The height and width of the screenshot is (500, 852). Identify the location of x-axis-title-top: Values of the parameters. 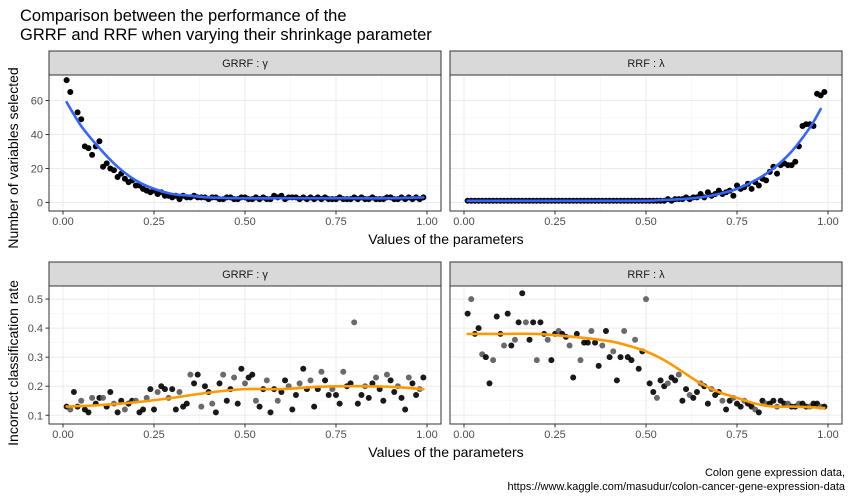
(445, 239).